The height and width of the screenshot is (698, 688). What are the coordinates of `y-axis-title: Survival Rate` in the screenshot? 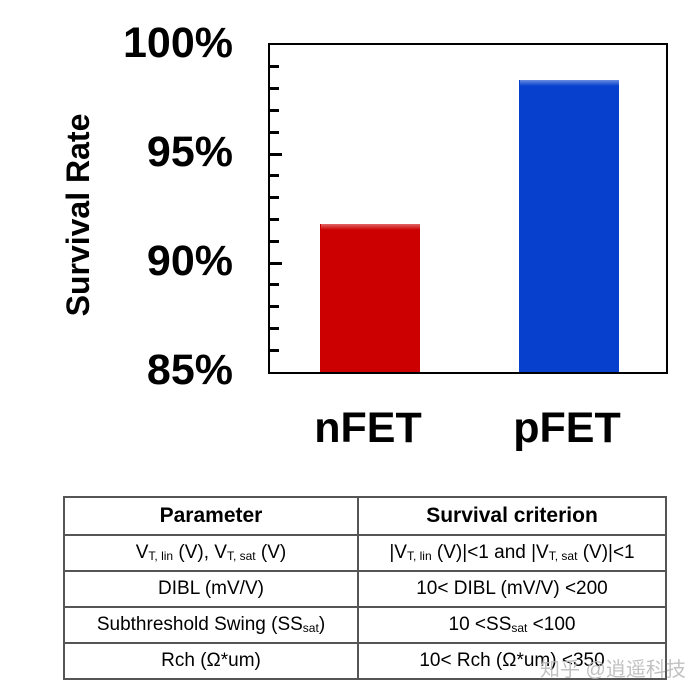 It's located at (78, 215).